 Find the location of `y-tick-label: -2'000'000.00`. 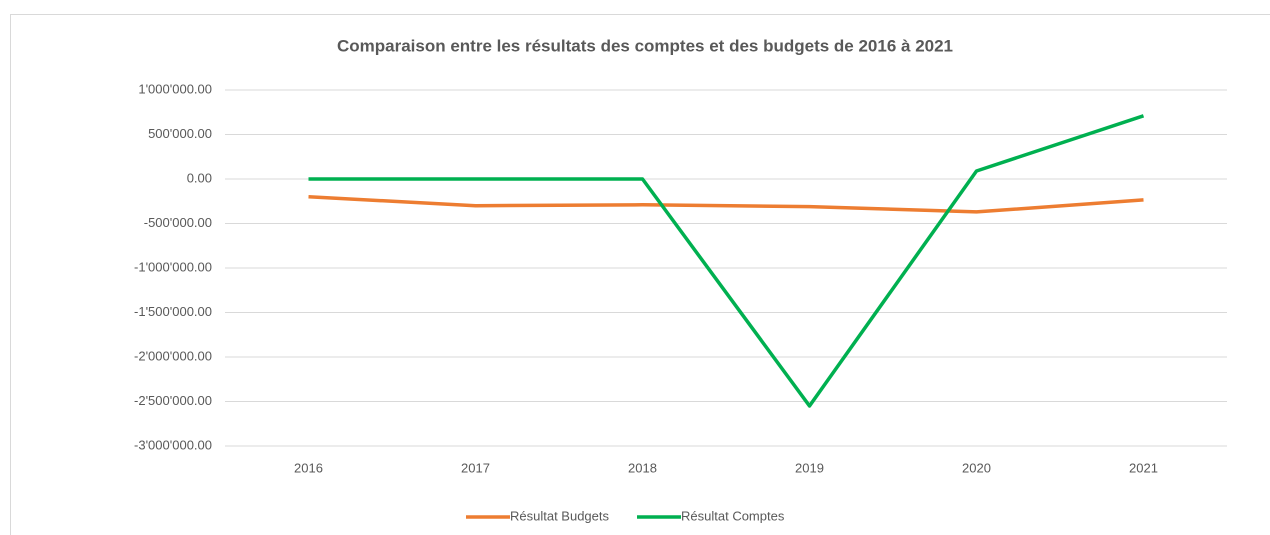

y-tick-label: -2'000'000.00 is located at coordinates (173, 355).